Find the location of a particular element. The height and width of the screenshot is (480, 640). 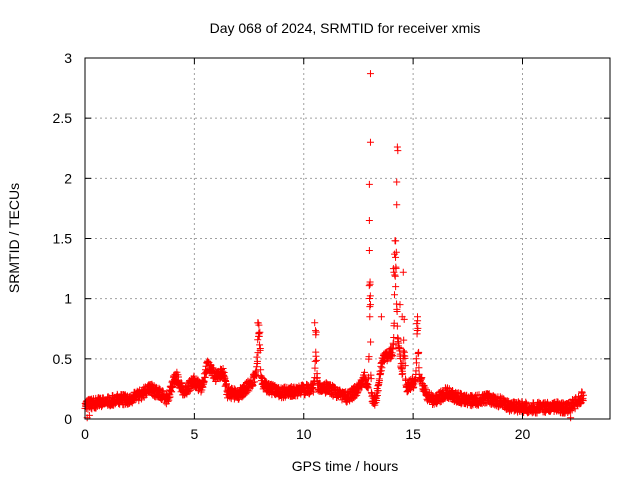

y-tick-label: 0.5 is located at coordinates (63, 359).